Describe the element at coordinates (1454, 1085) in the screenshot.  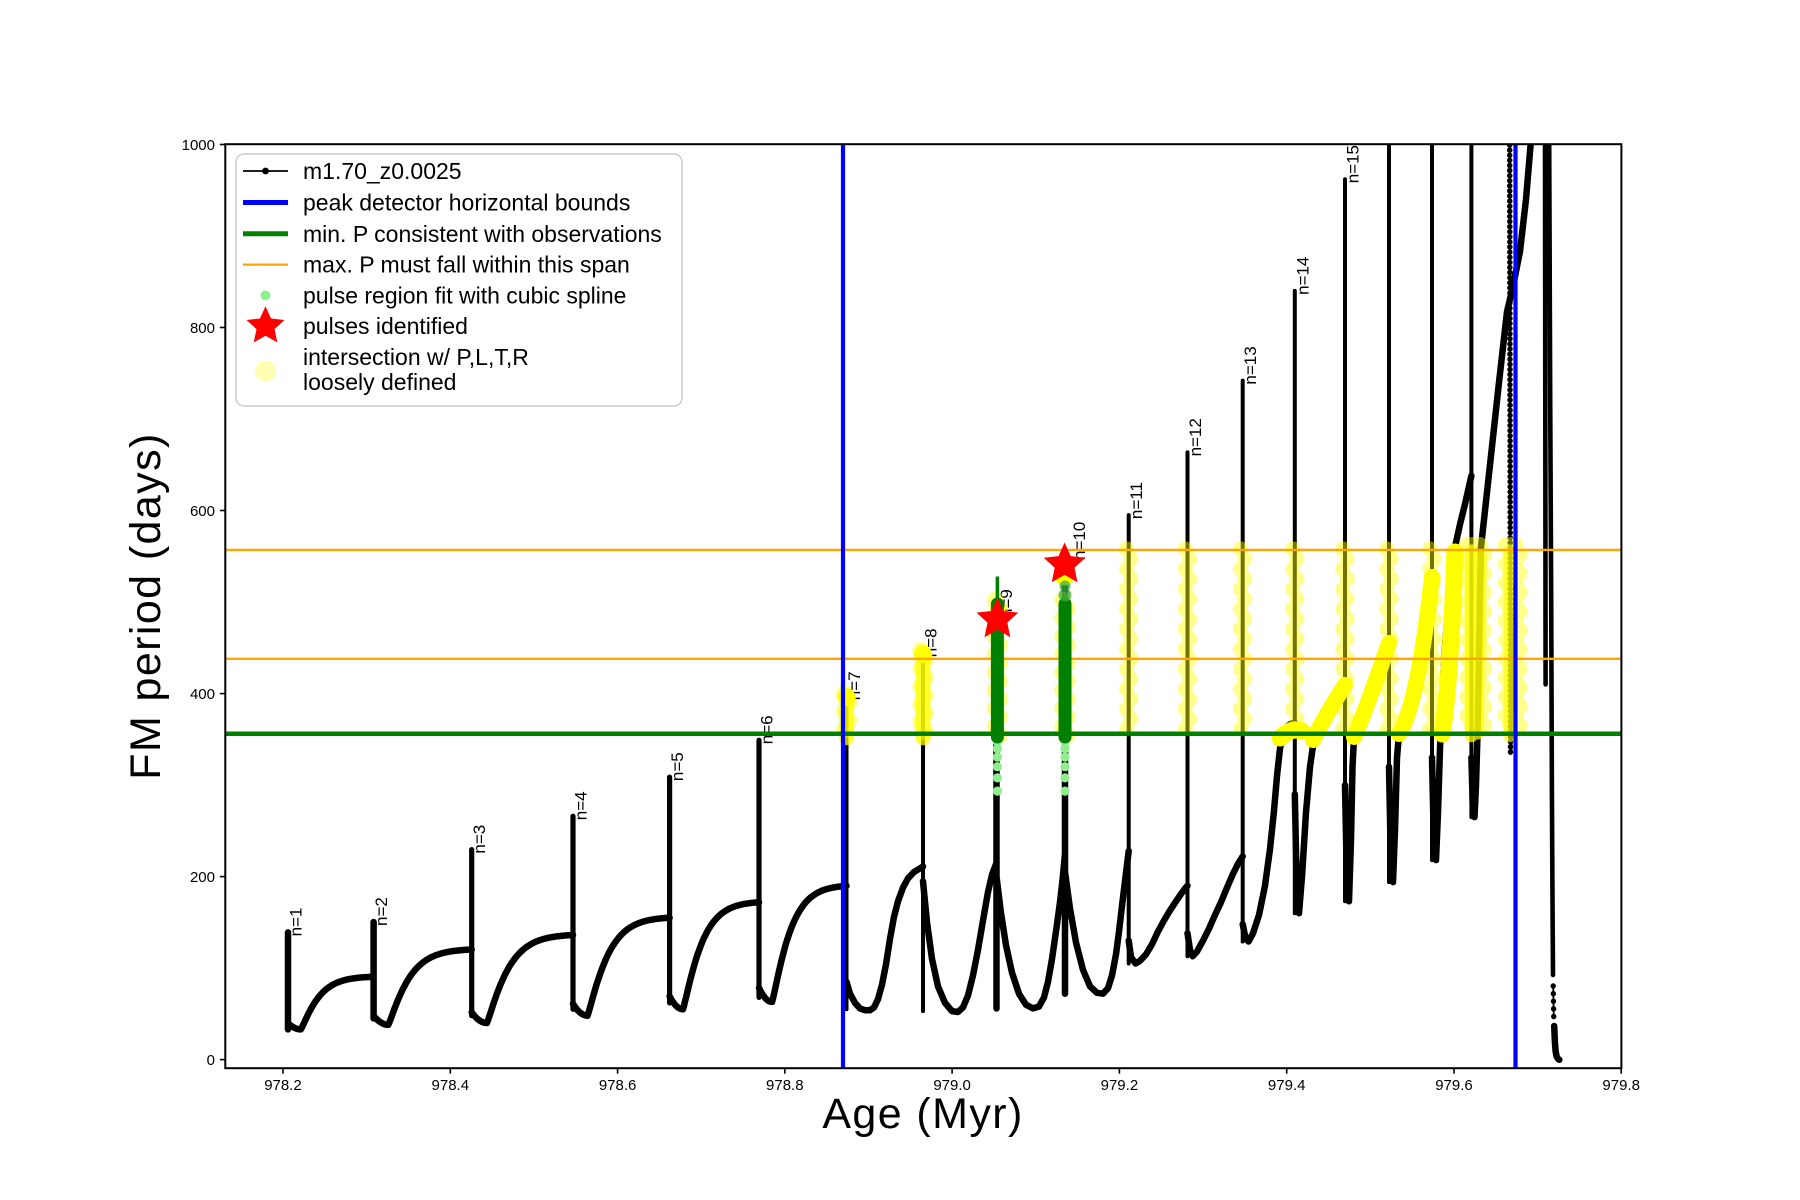
I see `svg-text: 979.6` at that location.